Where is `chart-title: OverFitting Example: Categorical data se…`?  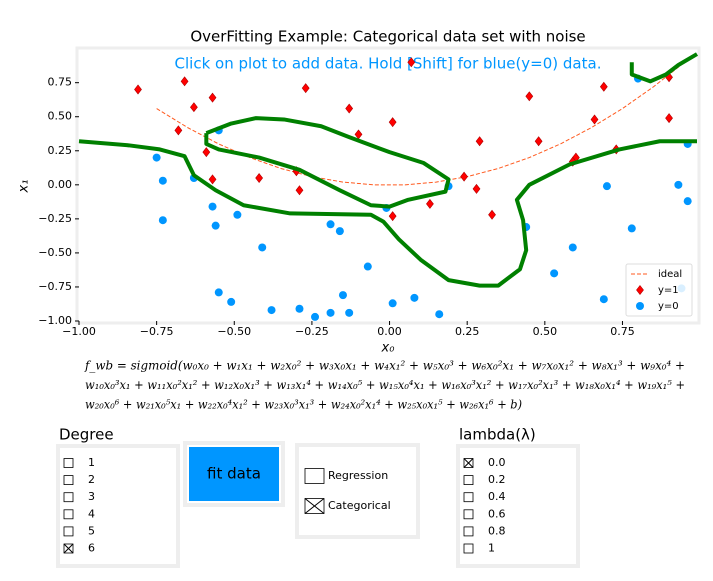 chart-title: OverFitting Example: Categorical data se… is located at coordinates (387, 37).